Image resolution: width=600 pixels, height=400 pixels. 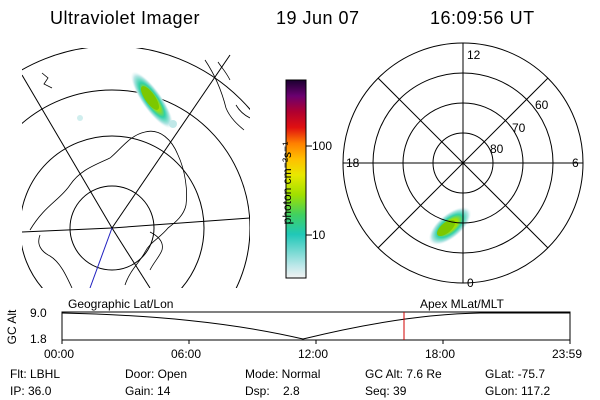 What do you see at coordinates (462, 304) in the screenshot?
I see `apex-caption: Apex MLat/MLT` at bounding box center [462, 304].